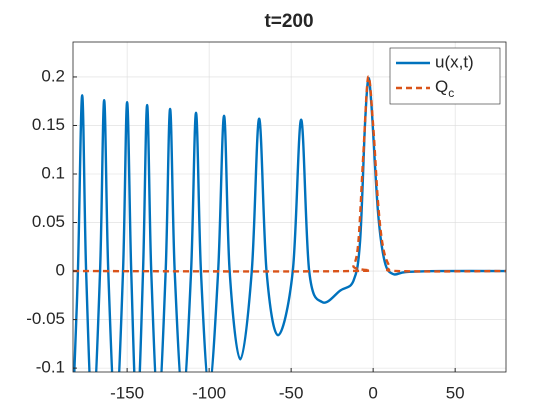  I want to click on y-tick-label: -0.05, so click(45, 318).